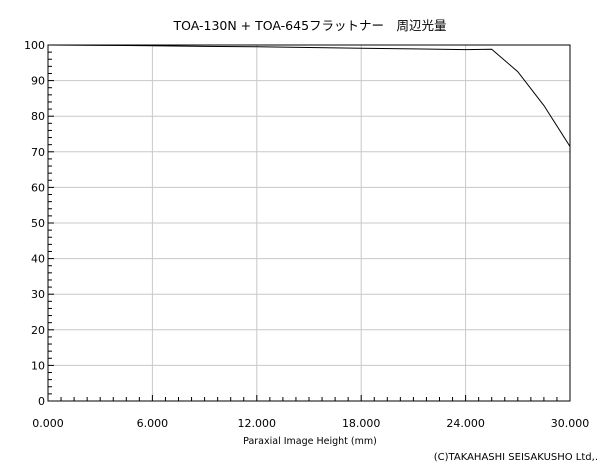 Image resolution: width=605 pixels, height=471 pixels. What do you see at coordinates (153, 423) in the screenshot?
I see `x-tick-label: 6.000` at bounding box center [153, 423].